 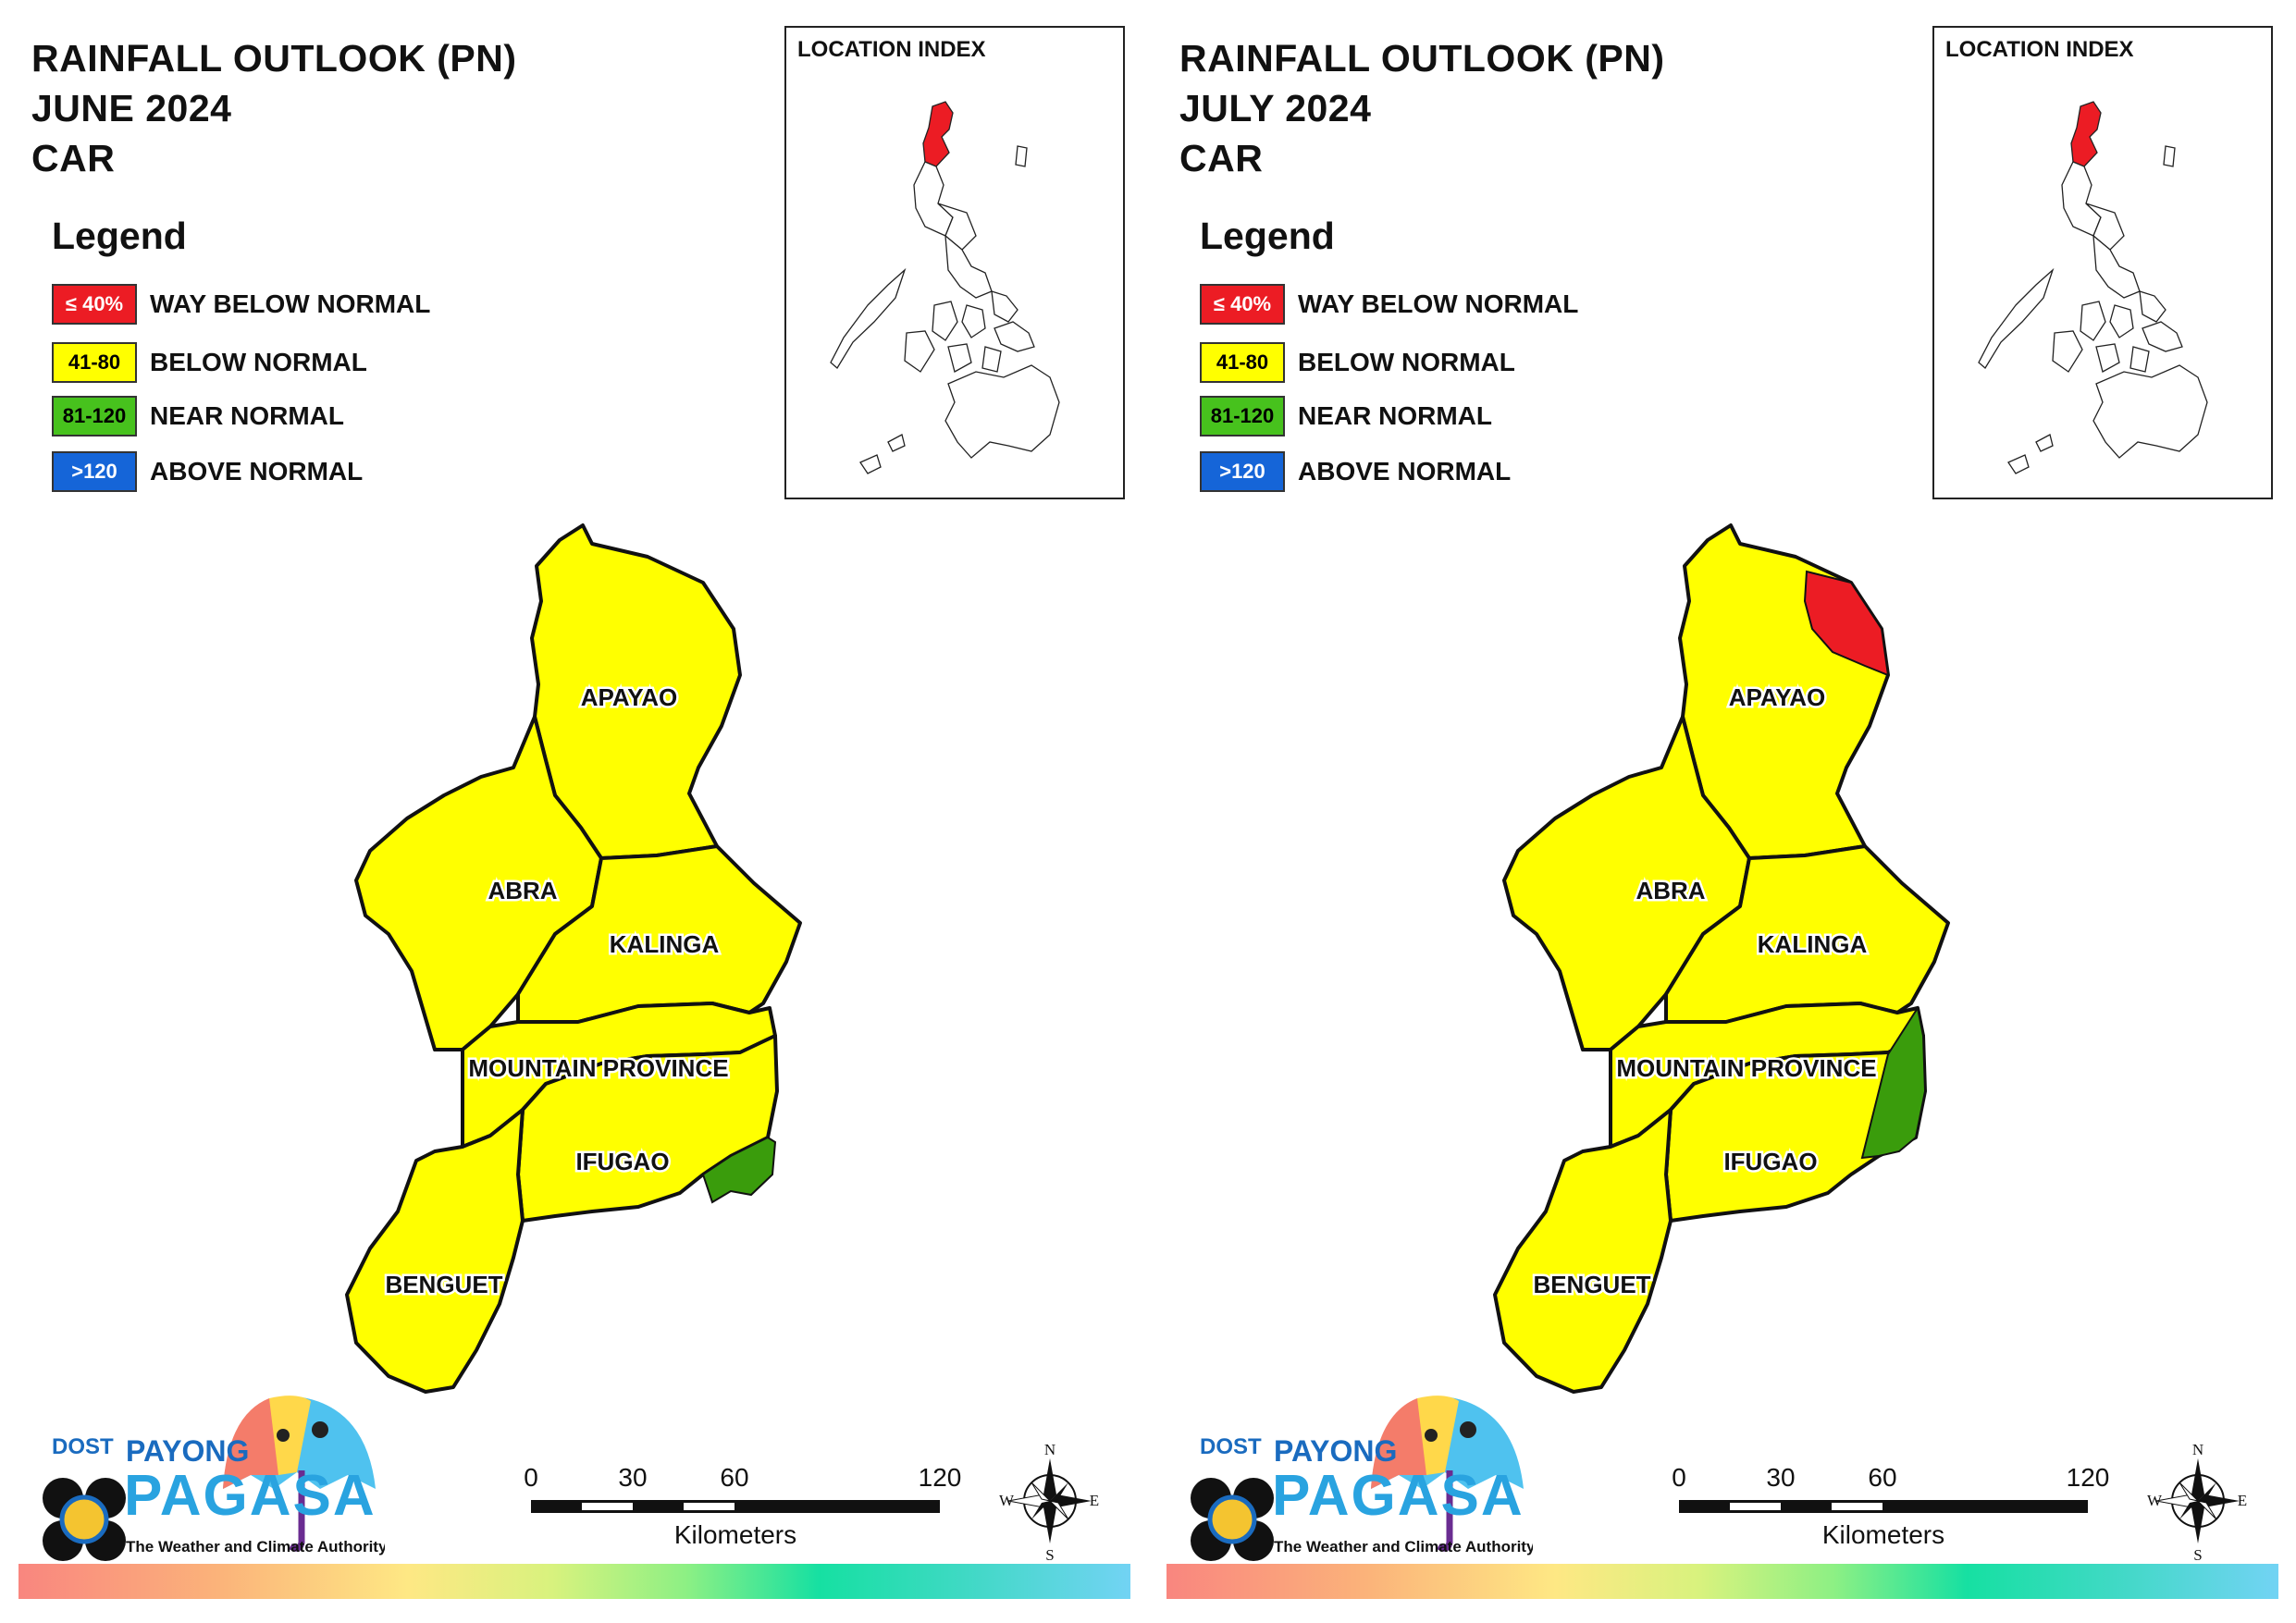 I want to click on legend-item-above: >120 ABOVE NORMAL, so click(x=1355, y=471).